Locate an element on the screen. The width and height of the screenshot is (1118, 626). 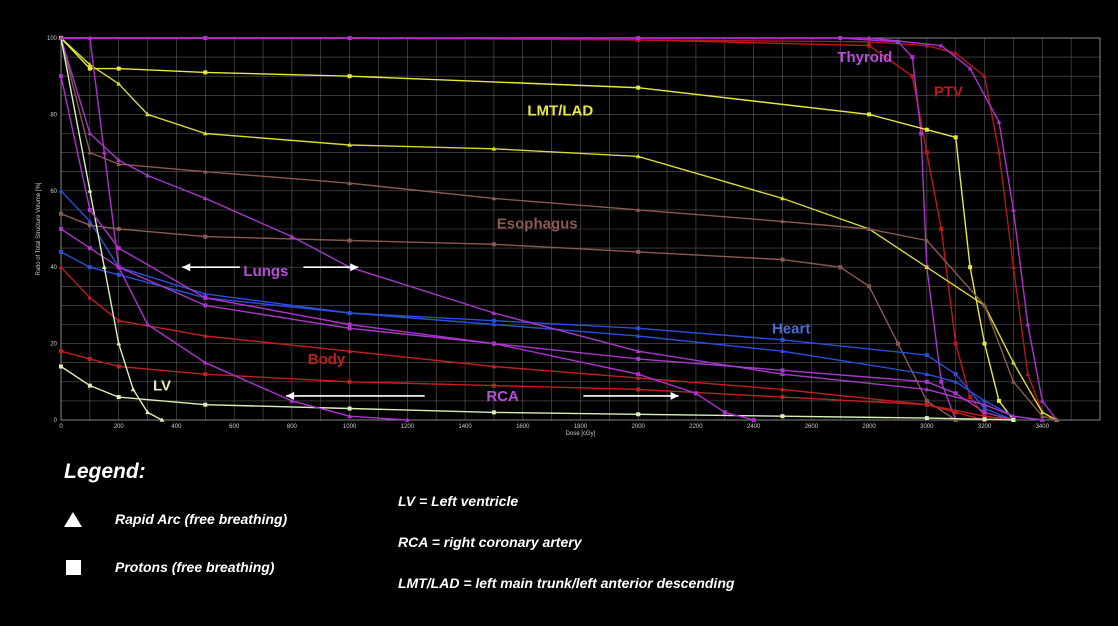
label-thyroid: Thyroid is located at coordinates (864, 57).